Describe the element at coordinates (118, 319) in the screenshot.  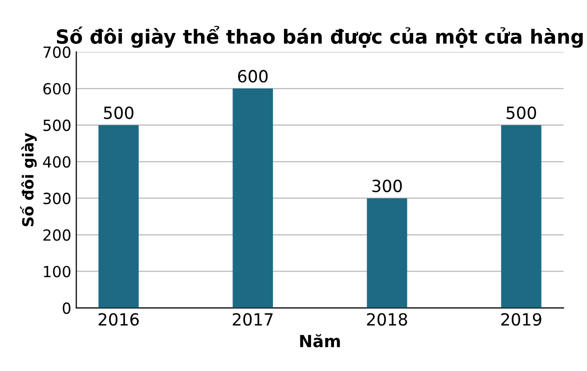
I see `x-tick-label: 2016` at that location.